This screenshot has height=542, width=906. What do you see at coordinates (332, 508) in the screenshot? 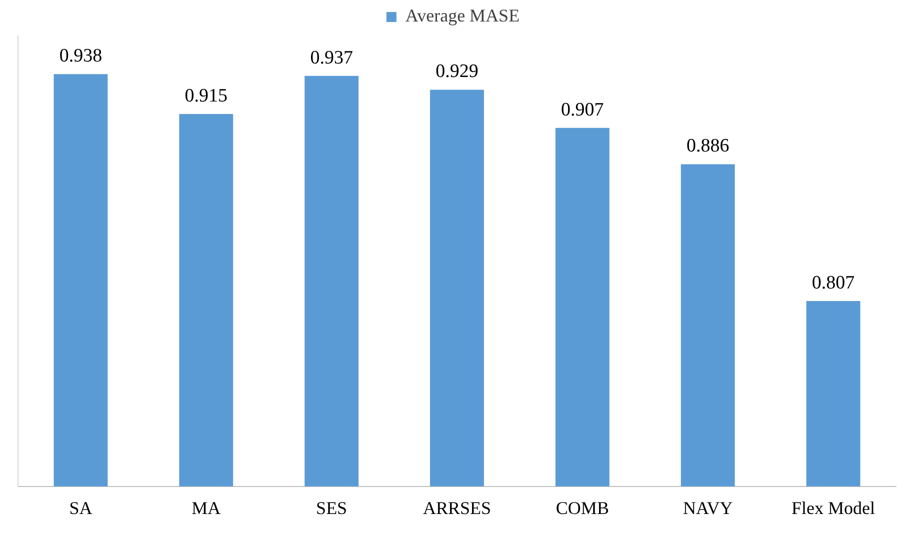
I see `x-tick-label: SES` at bounding box center [332, 508].